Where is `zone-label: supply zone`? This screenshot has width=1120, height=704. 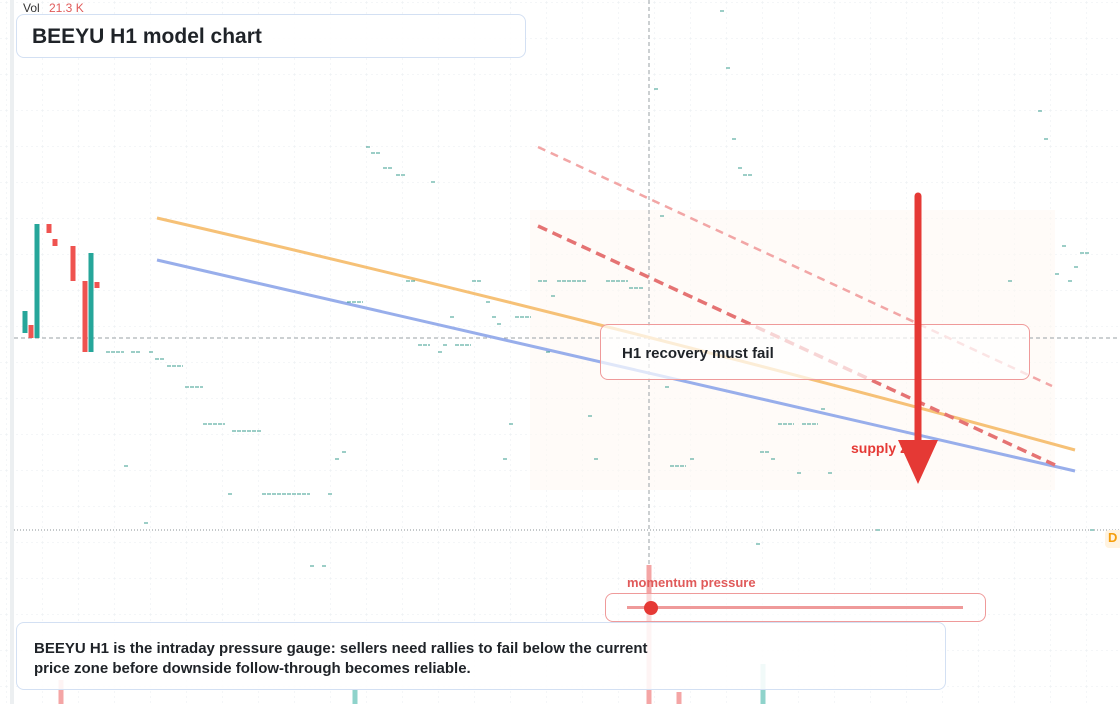 zone-label: supply zone is located at coordinates (891, 448).